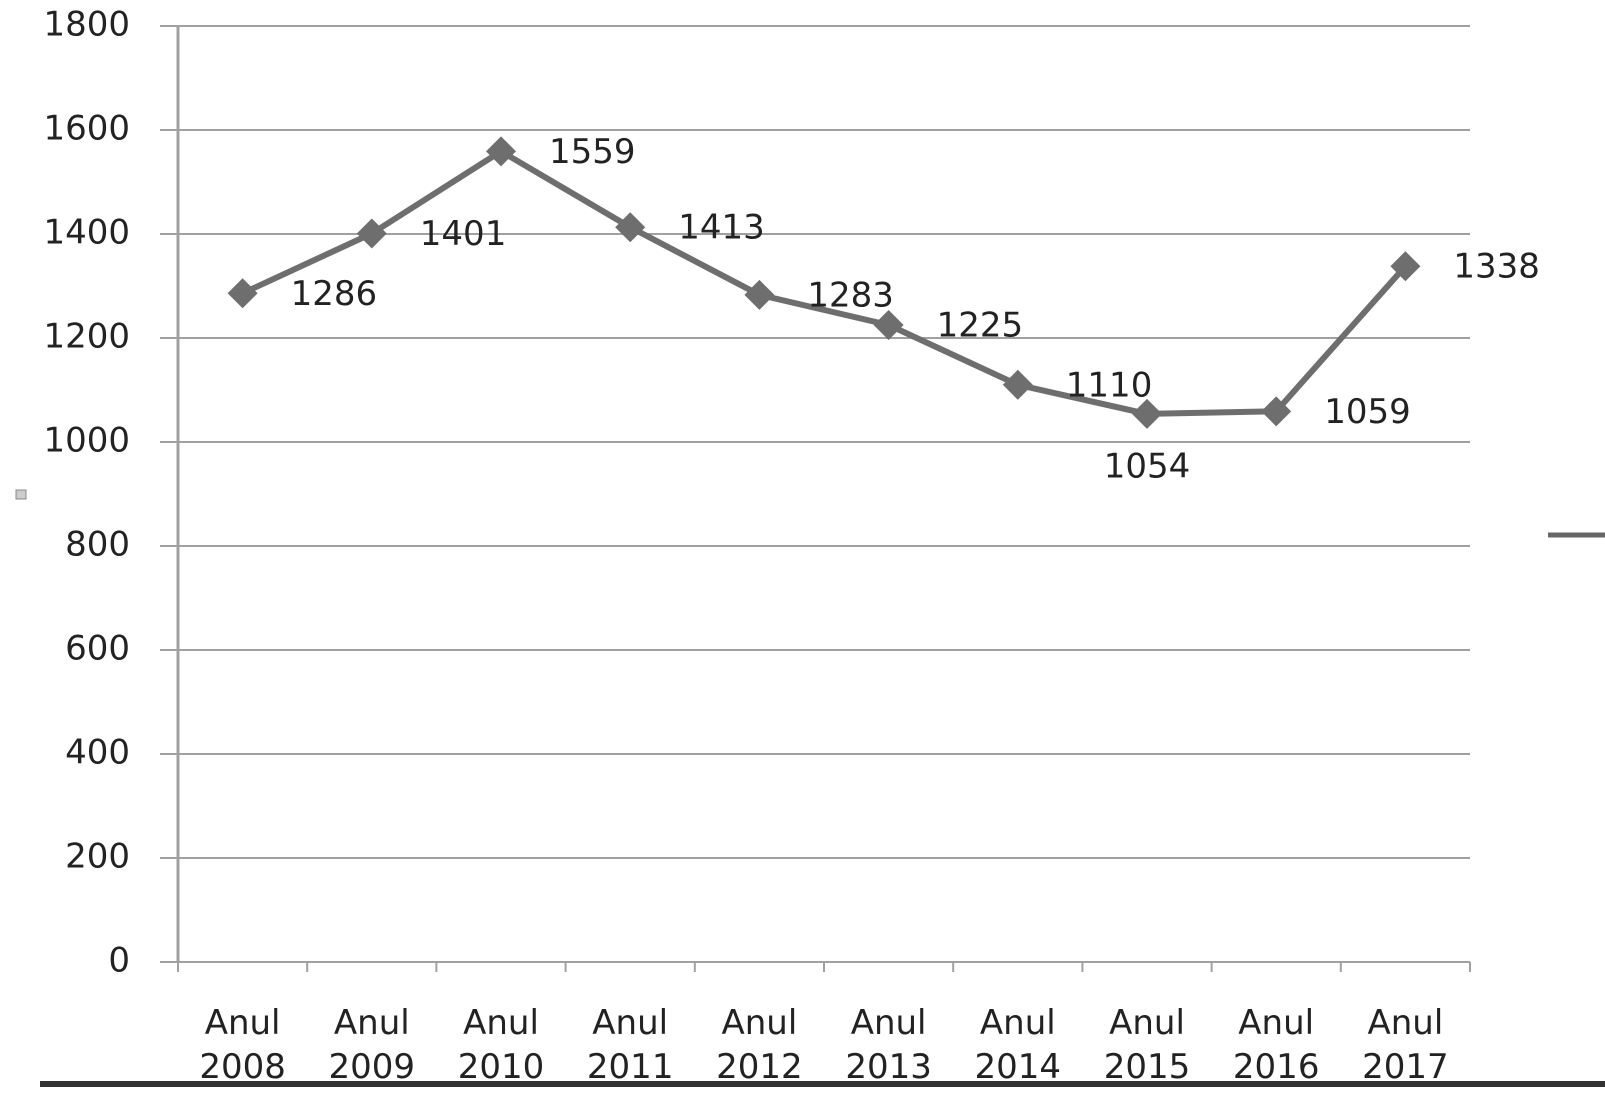  I want to click on x-tick-label: Anul 2017, so click(1405, 1045).